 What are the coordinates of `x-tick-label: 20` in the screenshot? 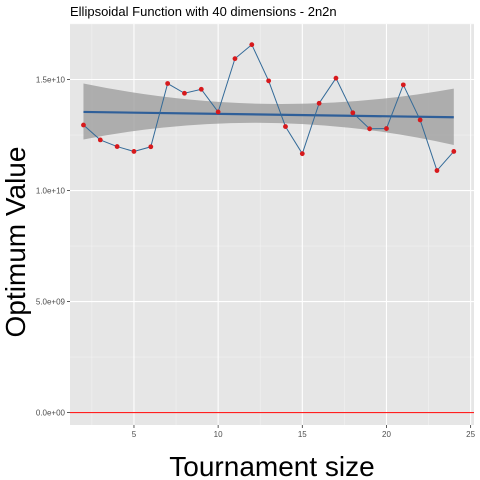 It's located at (386, 434).